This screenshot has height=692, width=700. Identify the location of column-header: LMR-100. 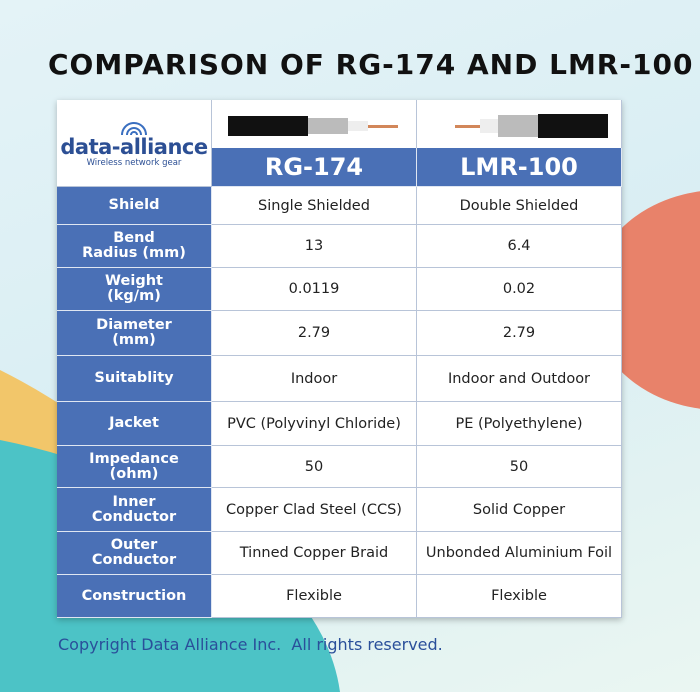
(519, 167).